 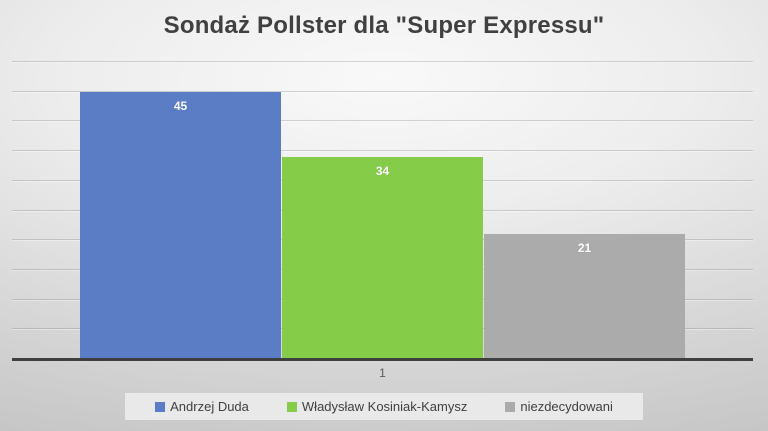 I want to click on legend-item-andrzej-duda: Andrzej Duda, so click(x=202, y=406).